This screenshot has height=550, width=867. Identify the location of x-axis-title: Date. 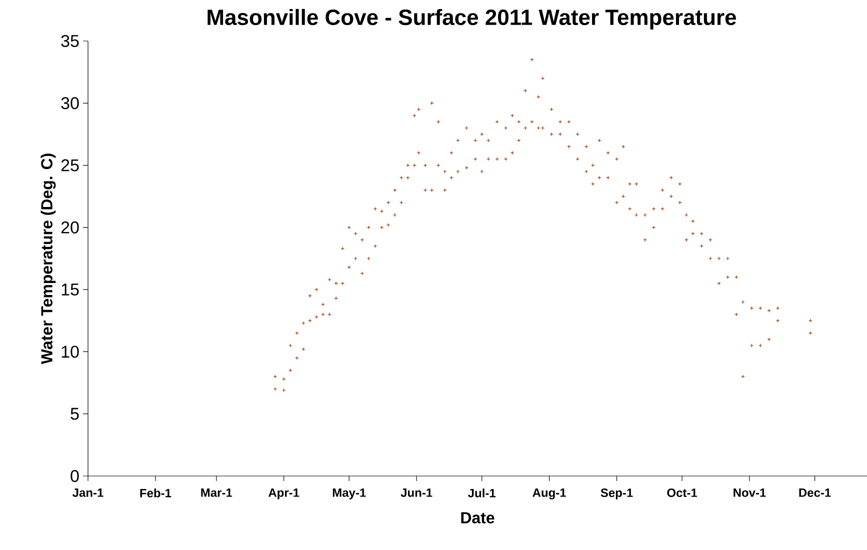
(477, 518).